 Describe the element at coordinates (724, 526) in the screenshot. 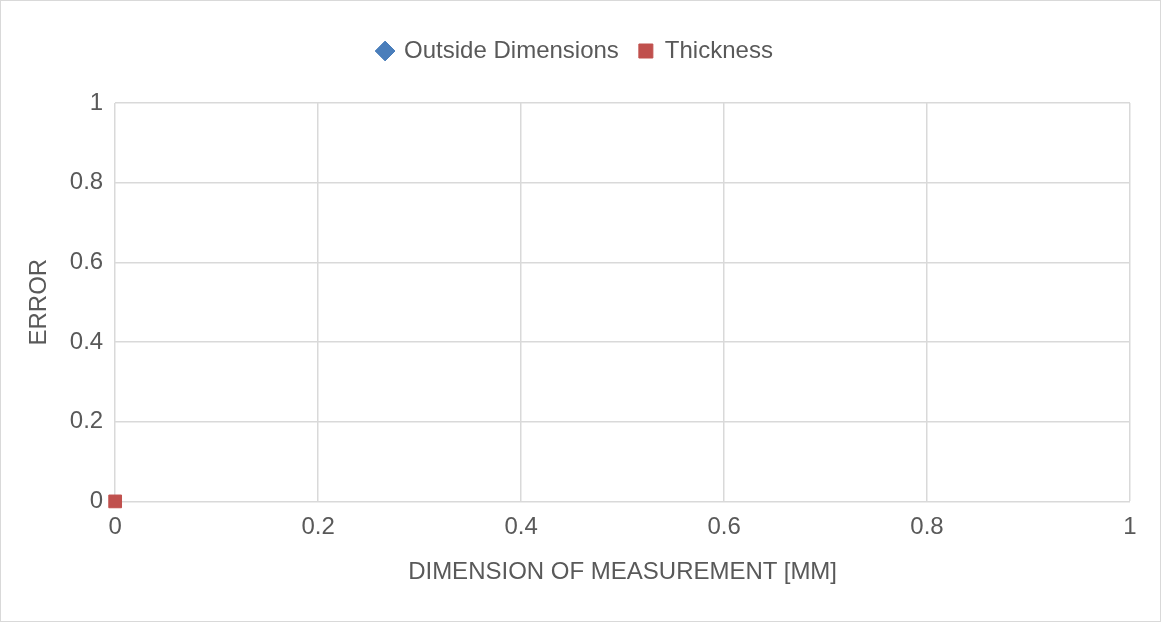

I see `x-tick-label: 0.6` at that location.